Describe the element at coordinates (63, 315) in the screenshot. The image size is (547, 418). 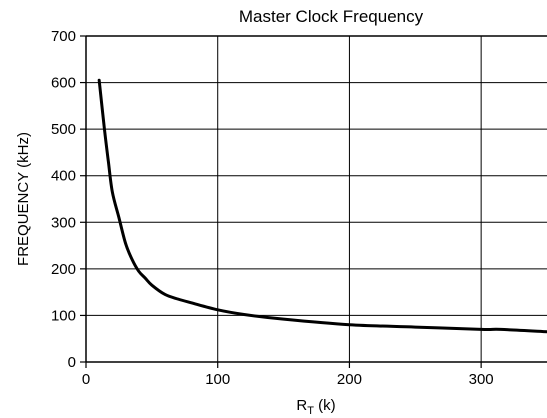
I see `y-tick-label: 100` at that location.